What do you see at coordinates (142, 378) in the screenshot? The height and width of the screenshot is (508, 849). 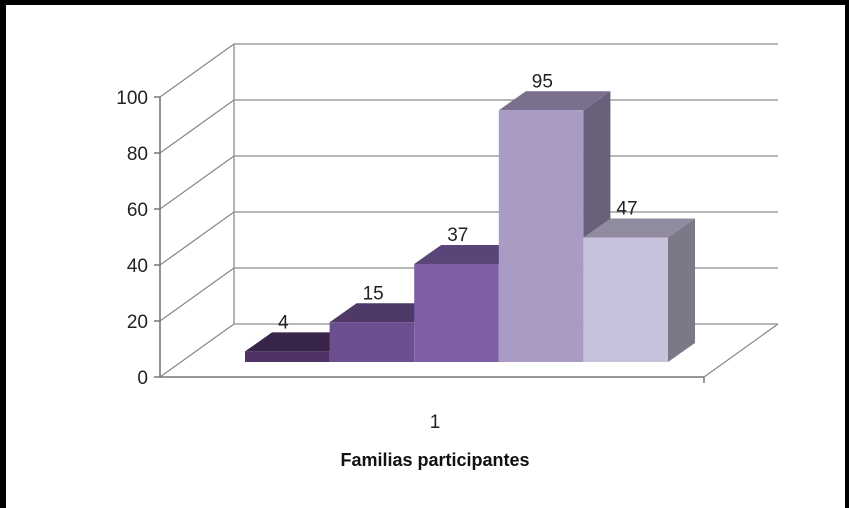 I see `y-tick-label: 0` at bounding box center [142, 378].